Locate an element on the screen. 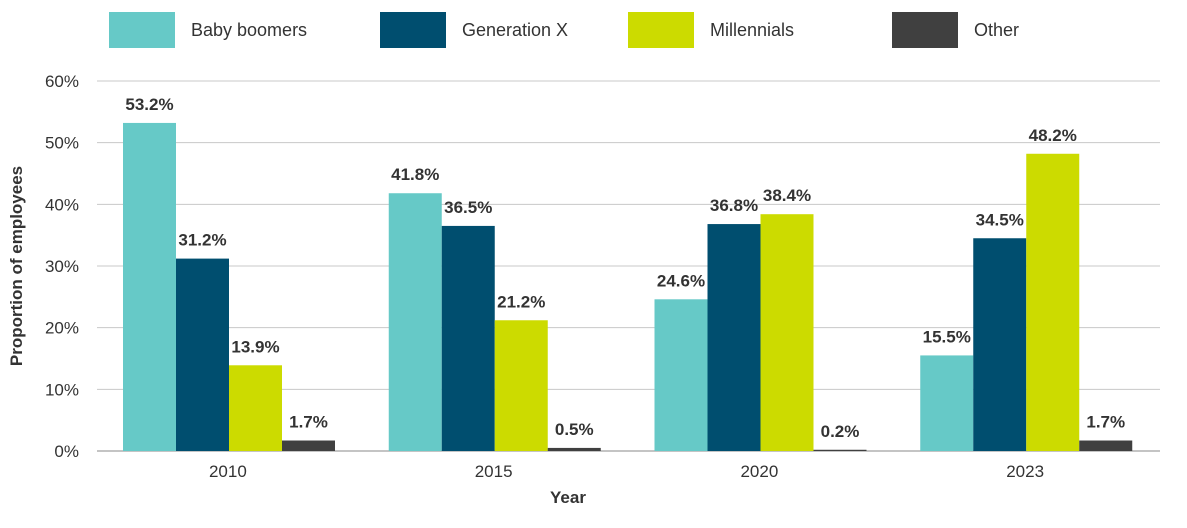 The width and height of the screenshot is (1187, 528). data-label: 34.5% is located at coordinates (1000, 219).